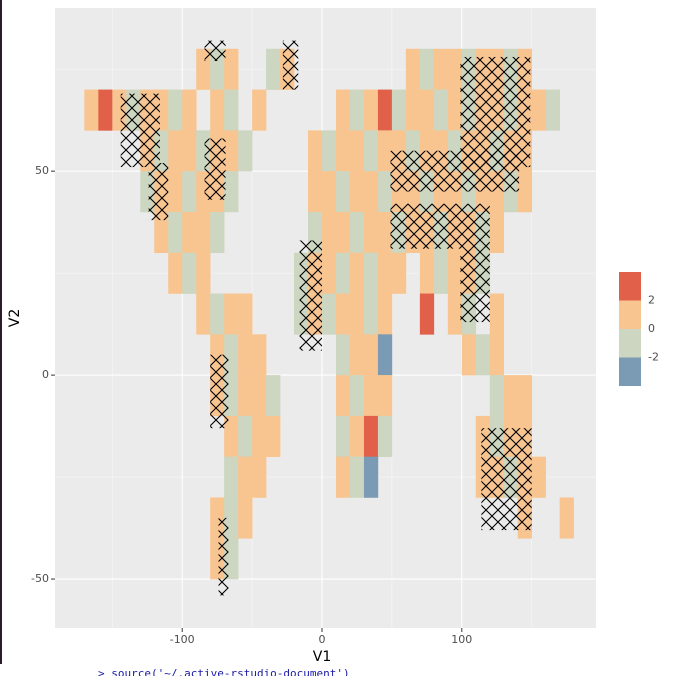  Describe the element at coordinates (653, 357) in the screenshot. I see `legend-label: -2` at that location.